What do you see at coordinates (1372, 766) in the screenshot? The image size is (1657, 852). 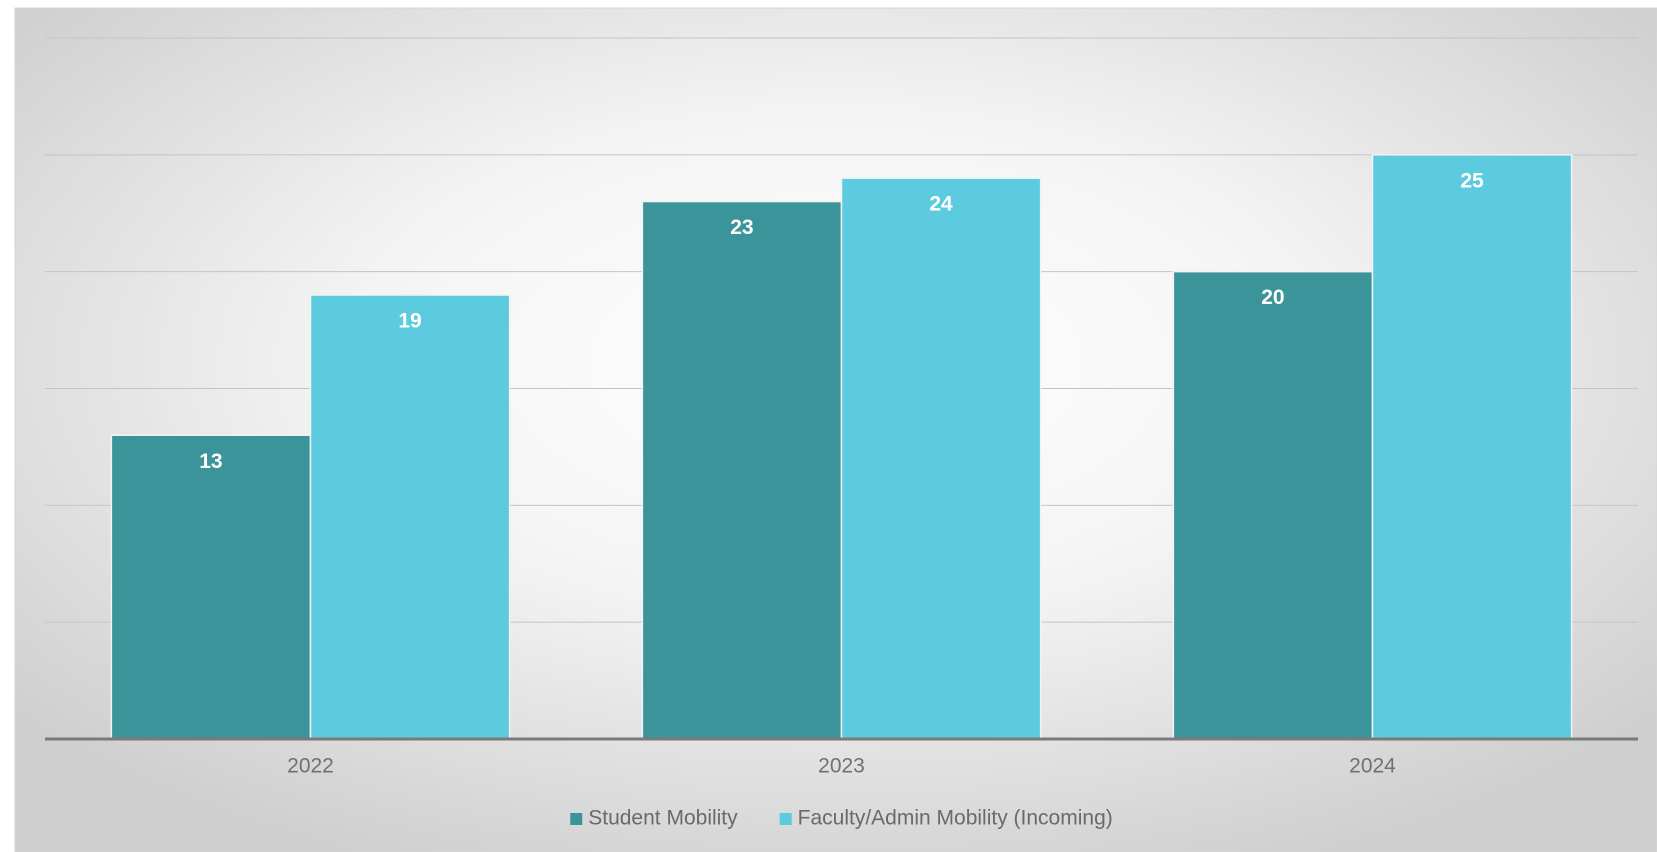 I see `x-tick-label: 2024` at bounding box center [1372, 766].